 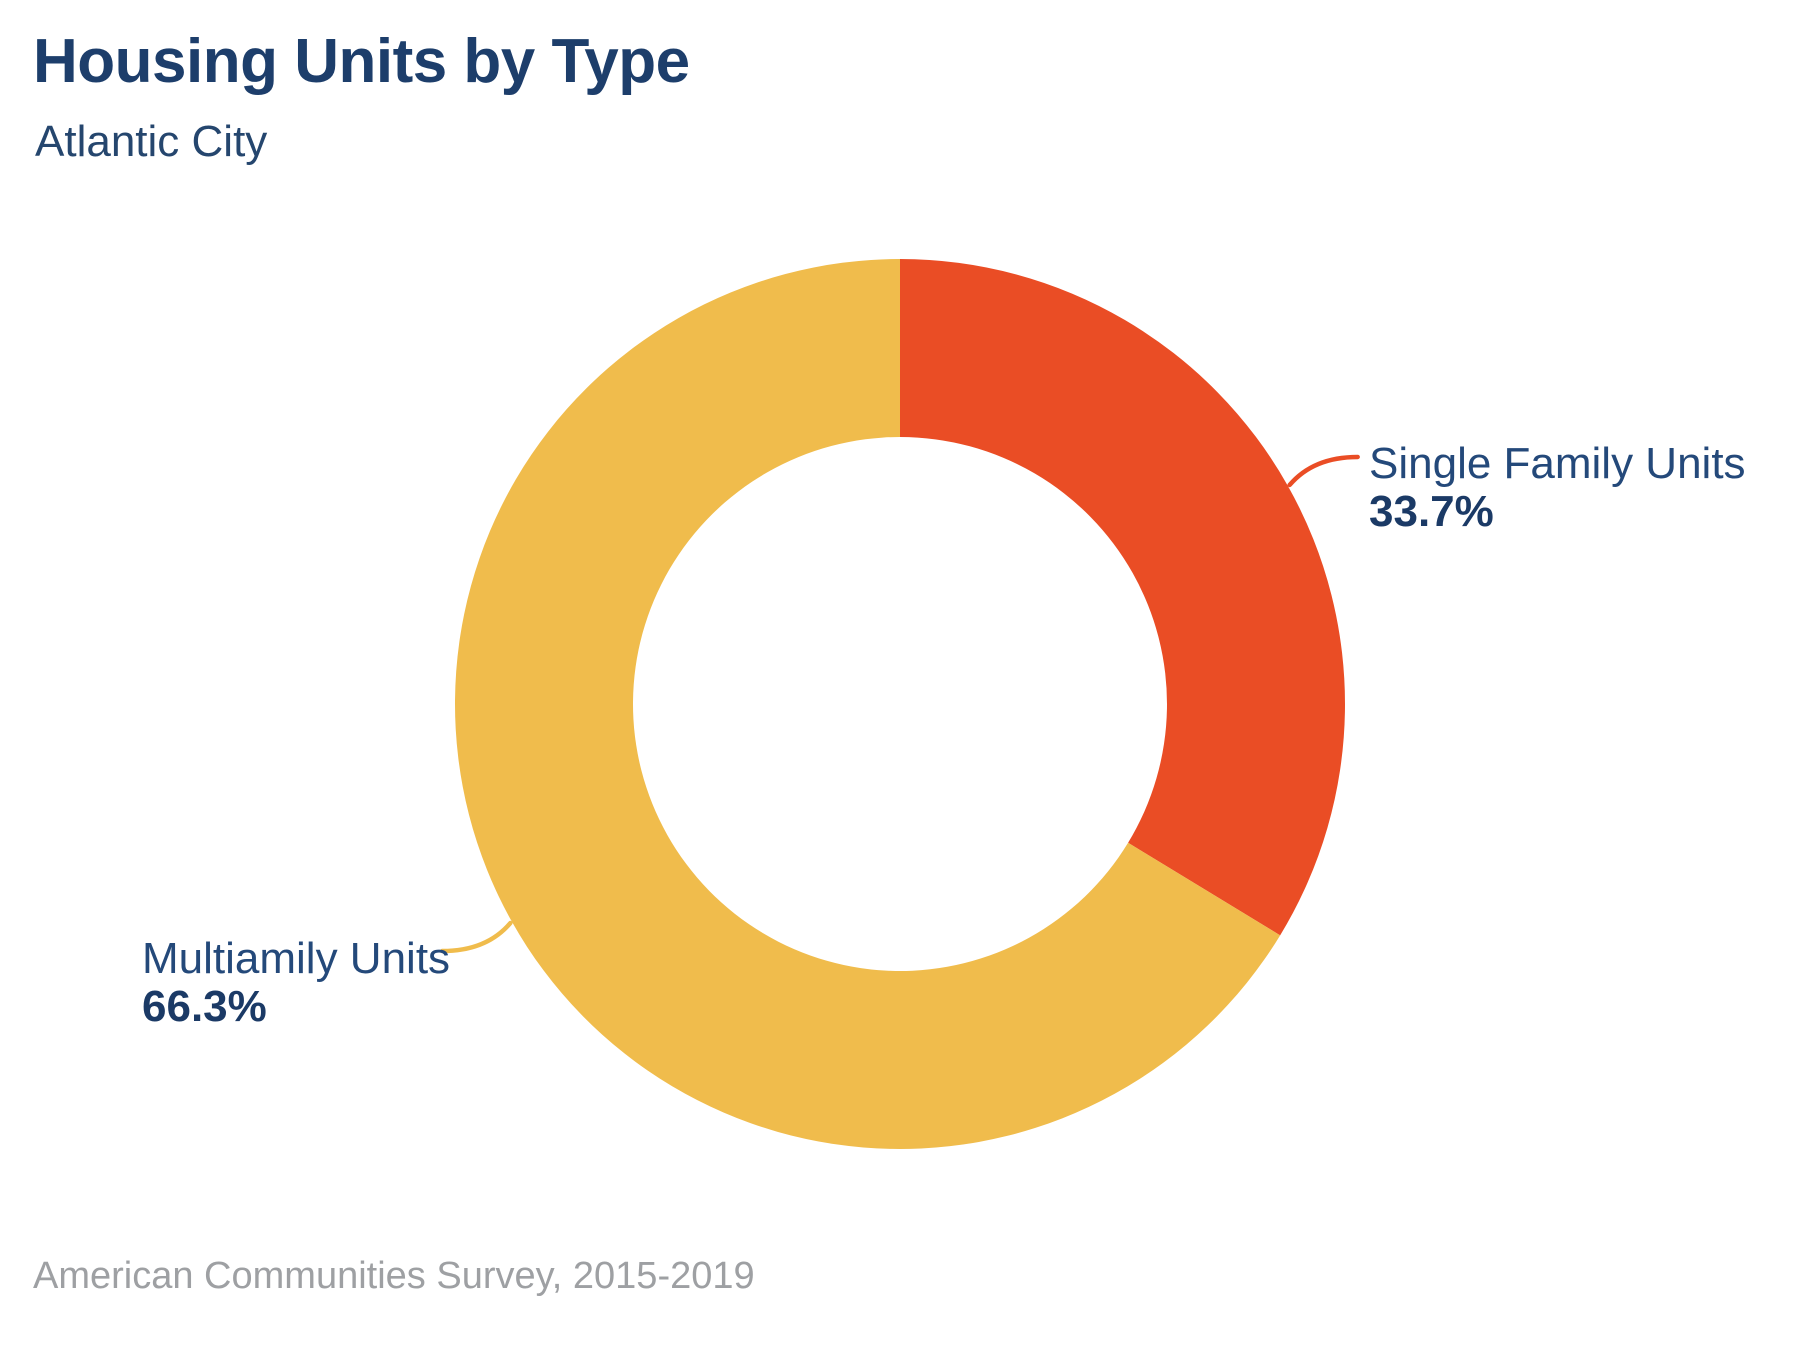 I want to click on leader-line-multiamily-units, so click(x=476, y=937).